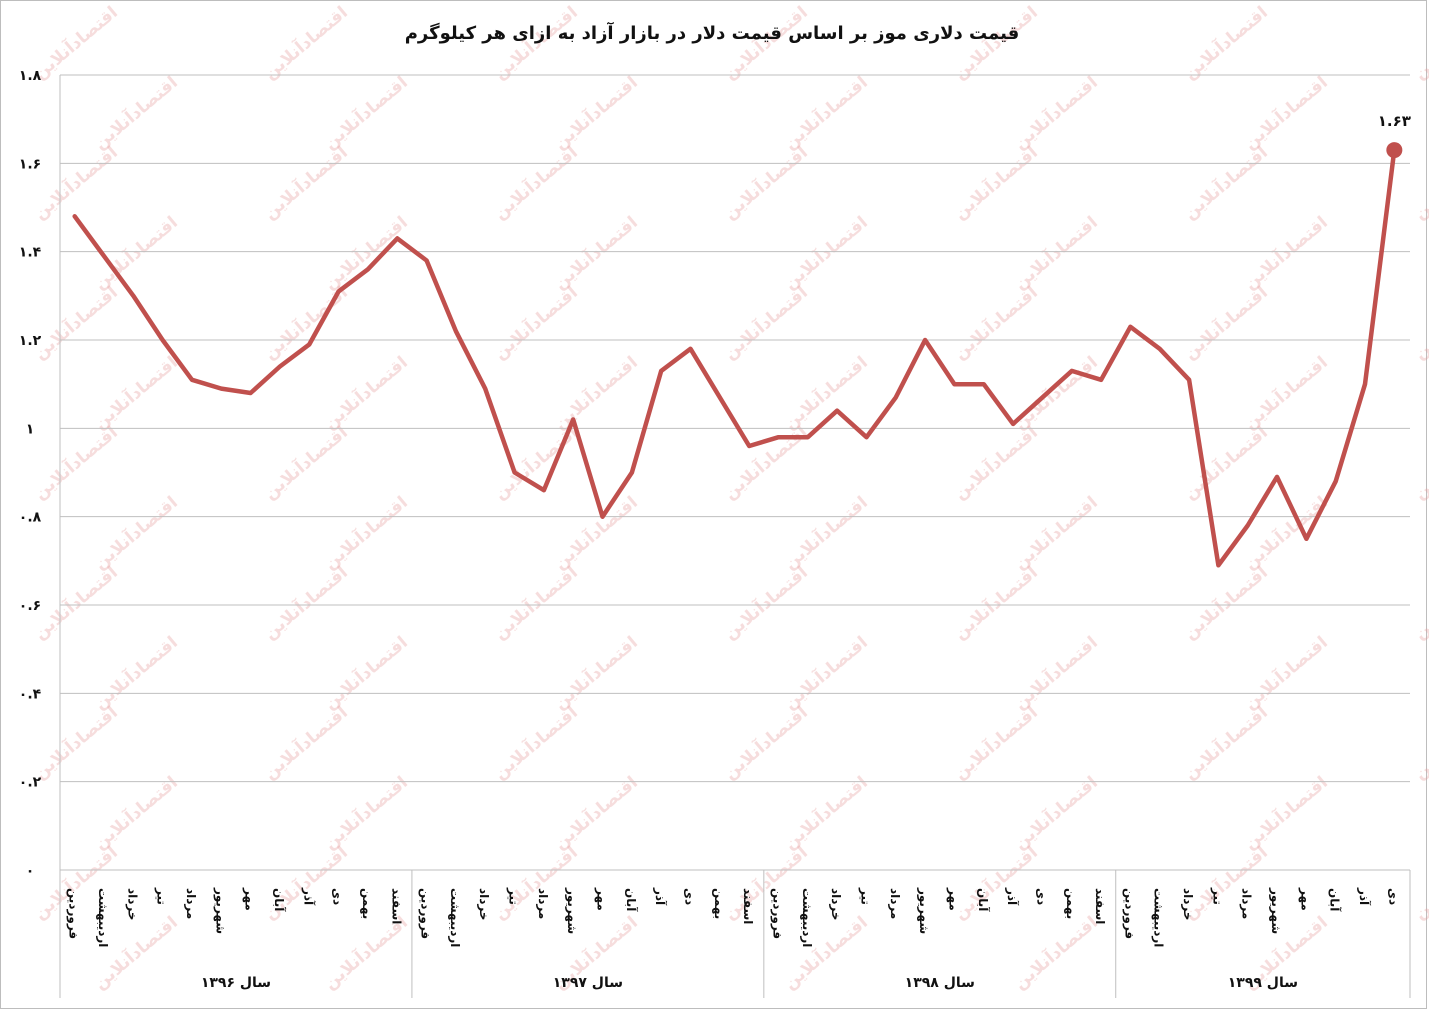 The image size is (1429, 1011). Describe the element at coordinates (30, 606) in the screenshot. I see `y-tick-label: ۰.۶` at that location.